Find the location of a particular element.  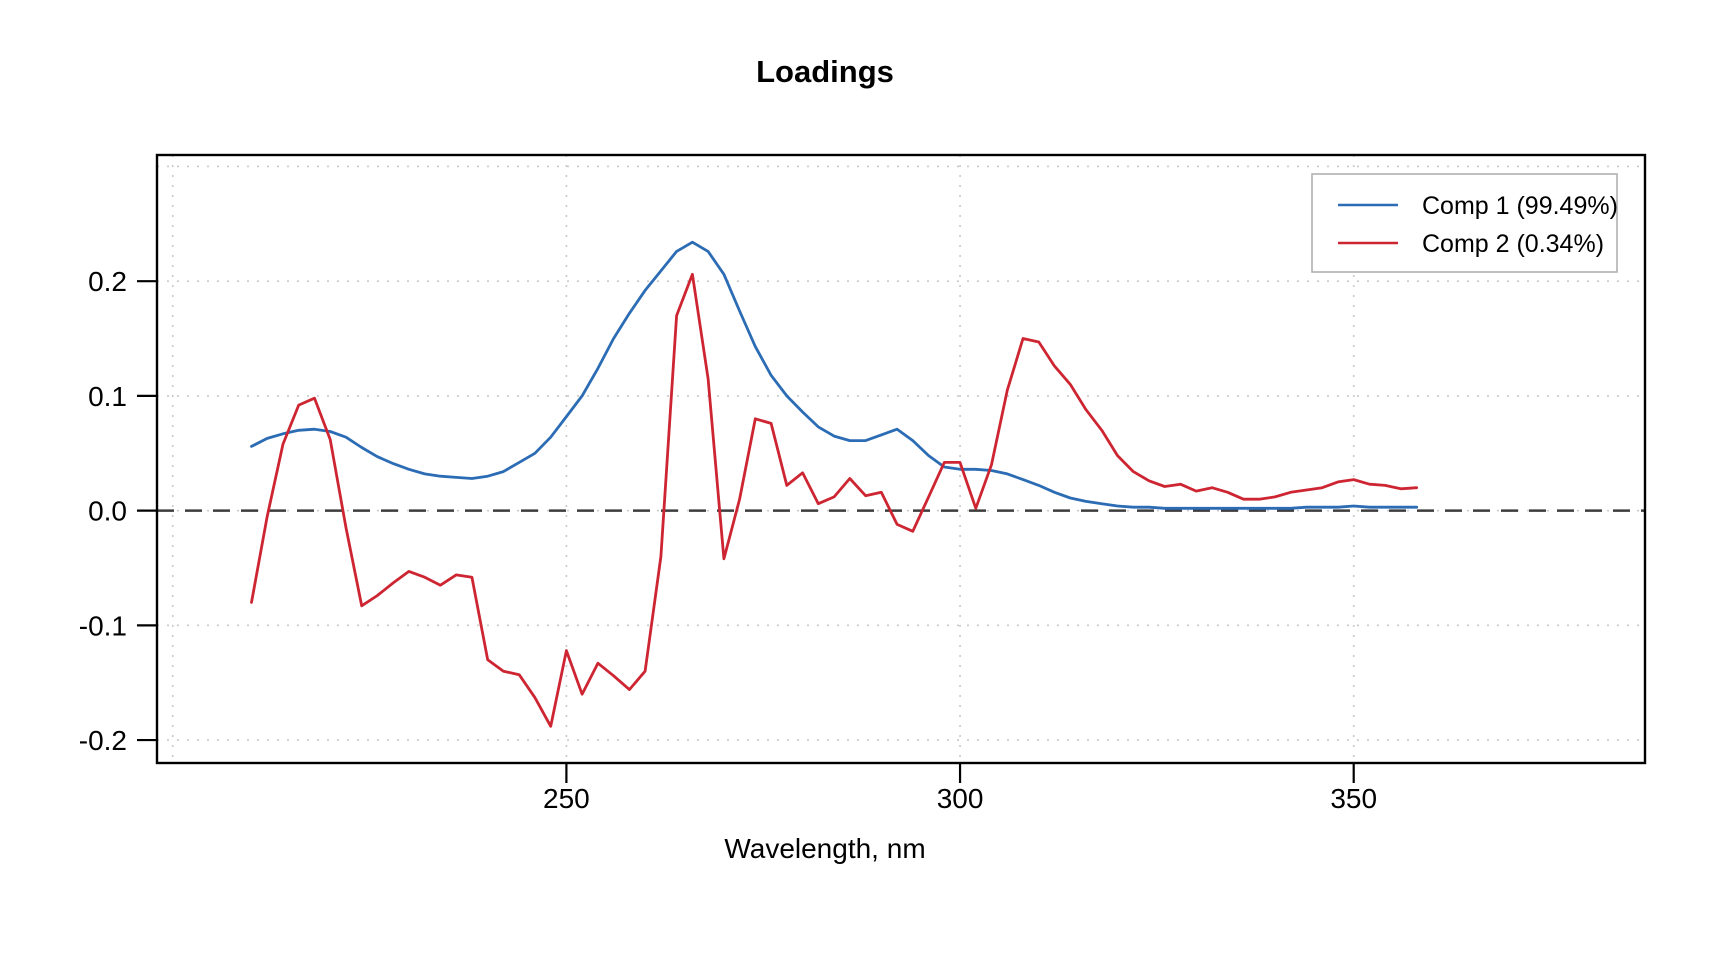

legend-box is located at coordinates (1464, 223).